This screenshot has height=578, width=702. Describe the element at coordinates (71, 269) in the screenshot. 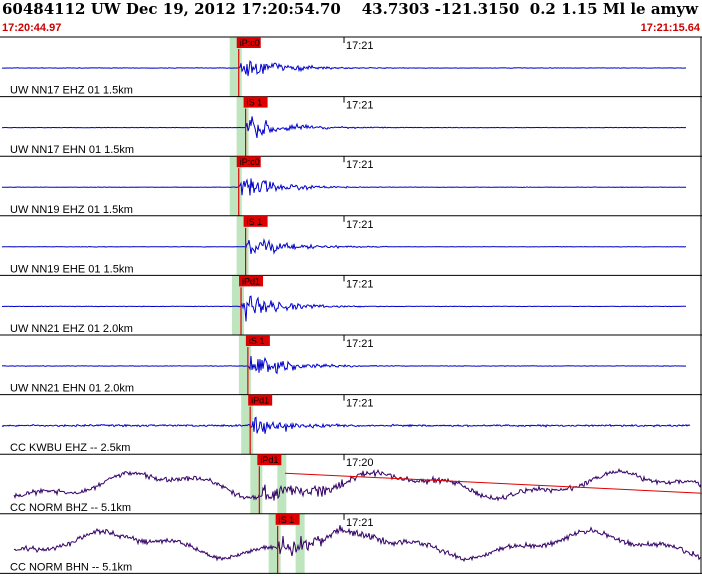

I see `channel-label: UW NN19 EHE 01 1.5km` at that location.